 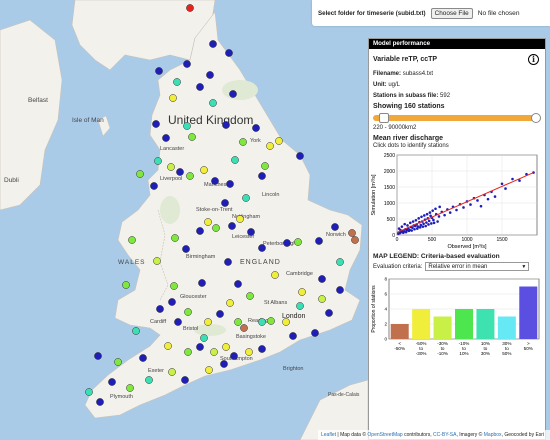 I want to click on mapbox-link: Mapbox, so click(x=492, y=435).